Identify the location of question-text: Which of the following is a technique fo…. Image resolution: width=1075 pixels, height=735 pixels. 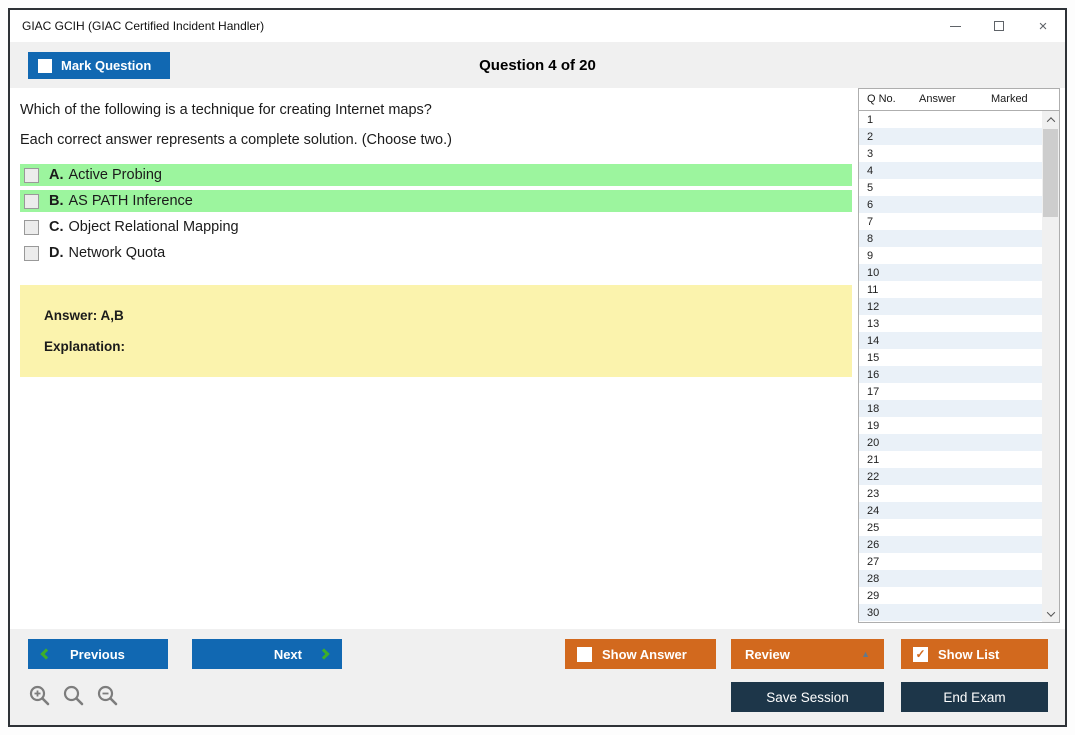
(226, 110).